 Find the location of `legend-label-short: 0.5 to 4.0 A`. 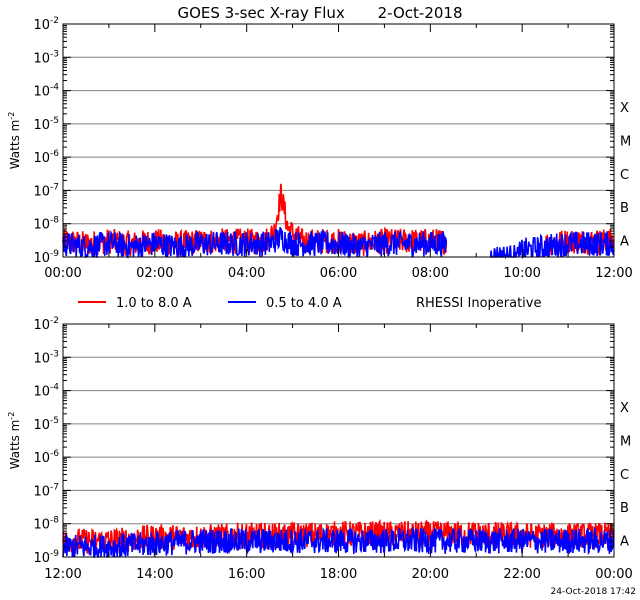

legend-label-short: 0.5 to 4.0 A is located at coordinates (304, 303).